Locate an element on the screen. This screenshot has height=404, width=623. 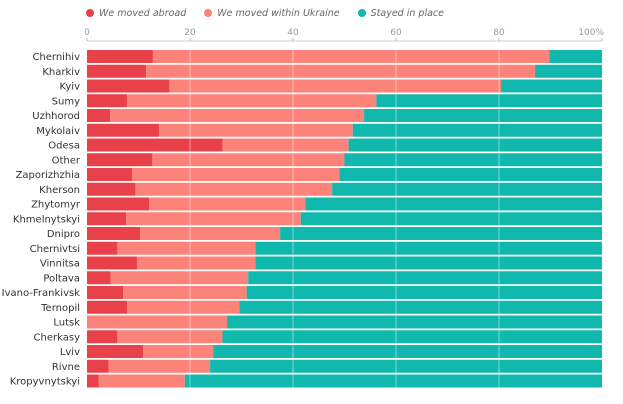
category-label: Odesa is located at coordinates (64, 146).